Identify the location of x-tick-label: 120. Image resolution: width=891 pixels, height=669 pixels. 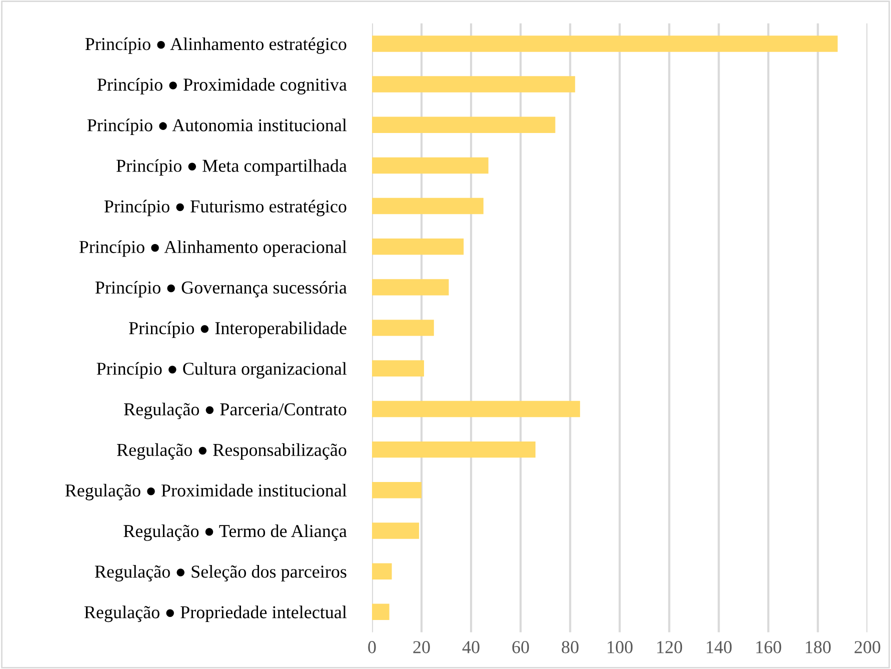
(669, 647).